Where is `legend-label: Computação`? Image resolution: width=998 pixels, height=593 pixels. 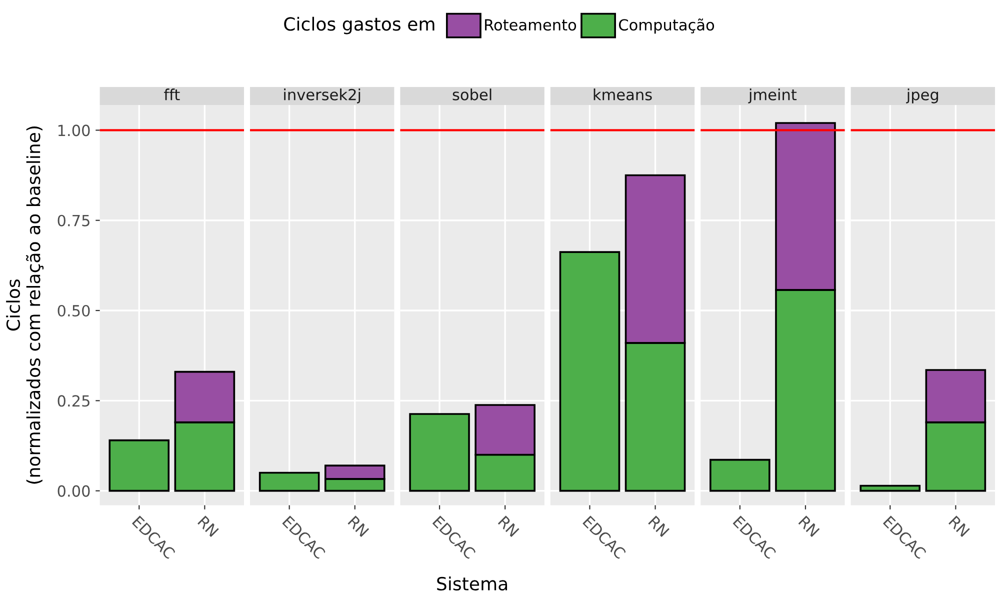 legend-label: Computação is located at coordinates (666, 26).